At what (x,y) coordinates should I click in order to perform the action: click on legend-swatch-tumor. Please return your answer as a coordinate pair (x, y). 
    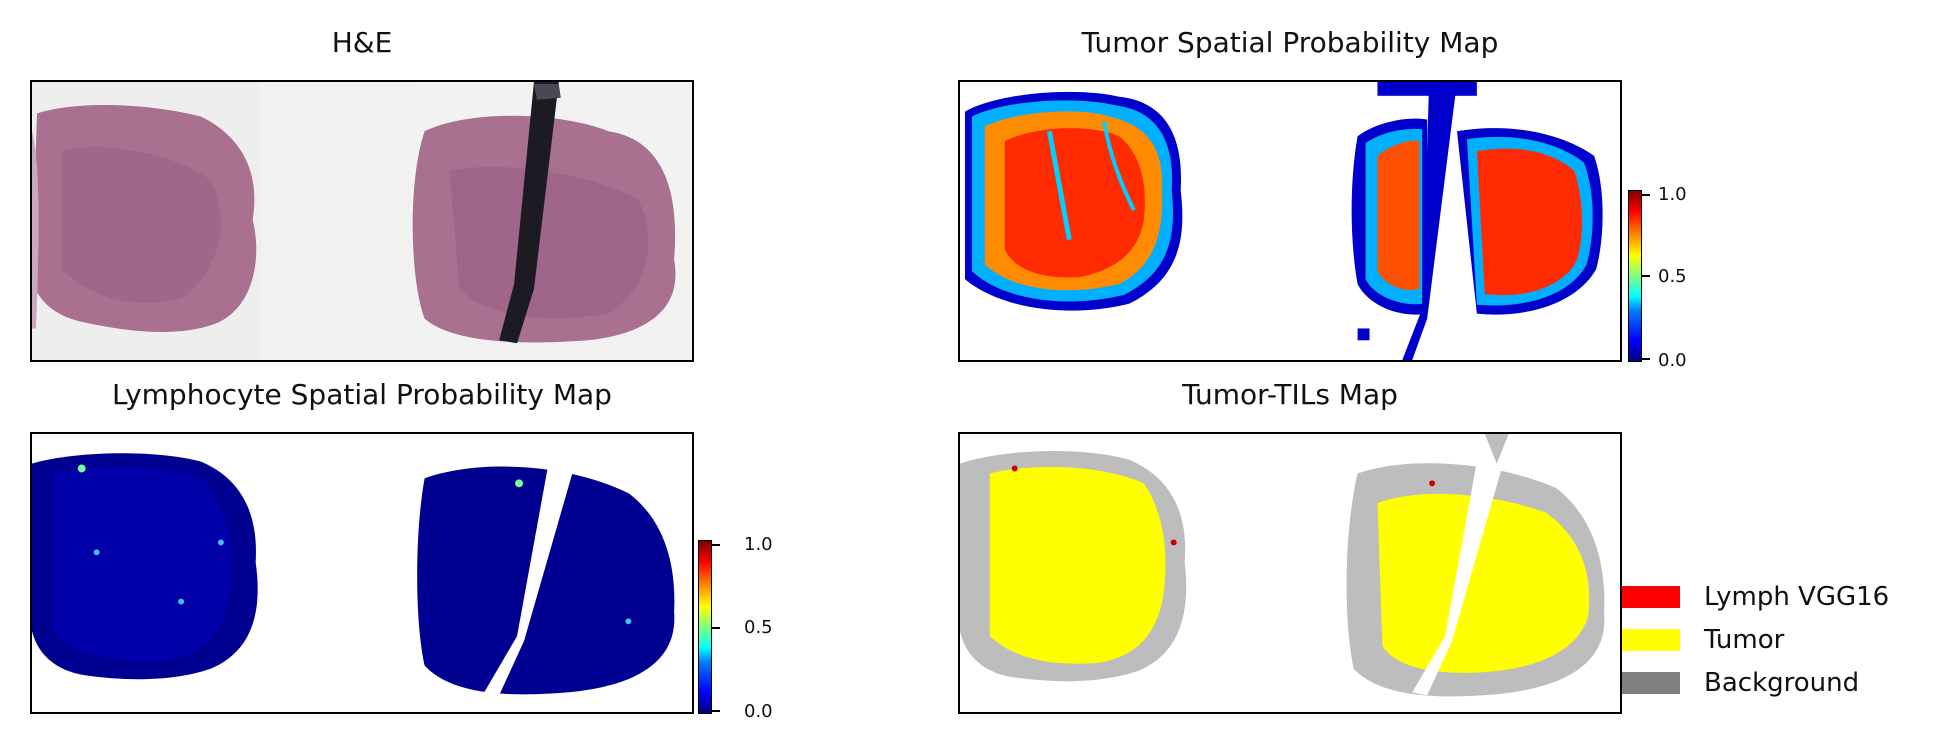
    Looking at the image, I should click on (1651, 639).